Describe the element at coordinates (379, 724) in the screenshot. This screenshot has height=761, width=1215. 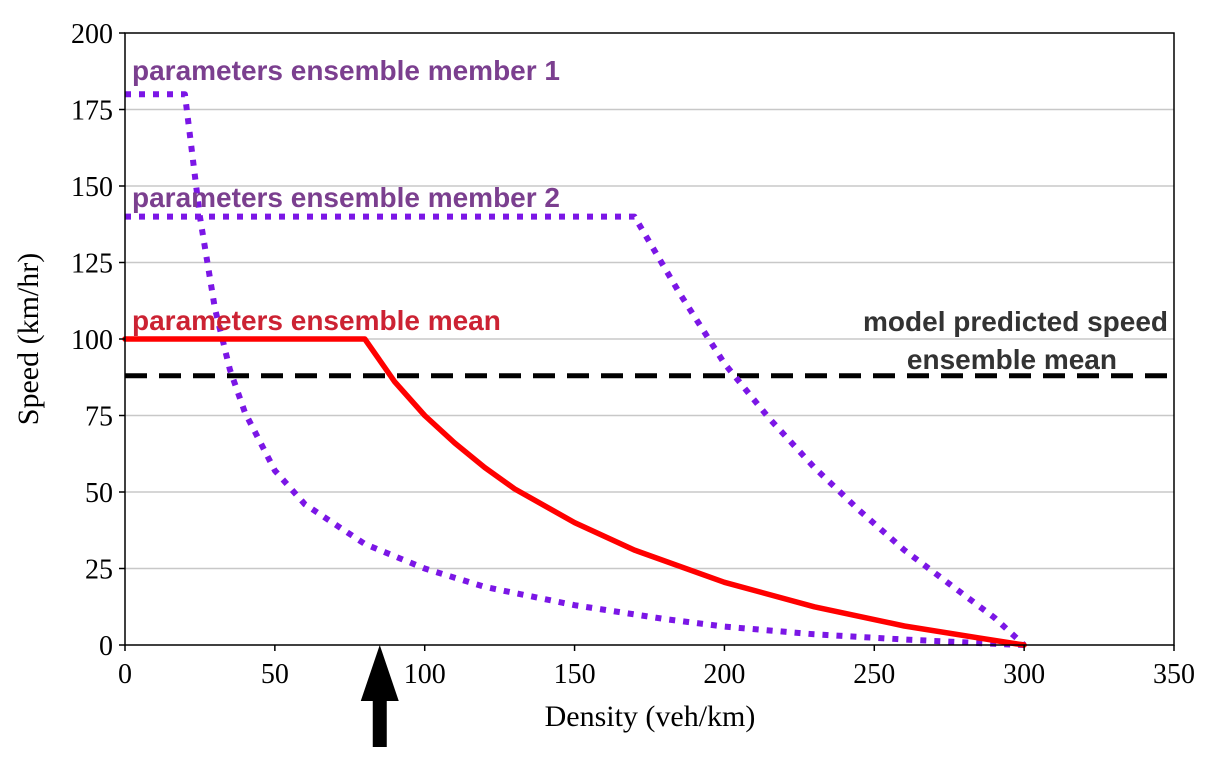
I see `arrow-shaft` at that location.